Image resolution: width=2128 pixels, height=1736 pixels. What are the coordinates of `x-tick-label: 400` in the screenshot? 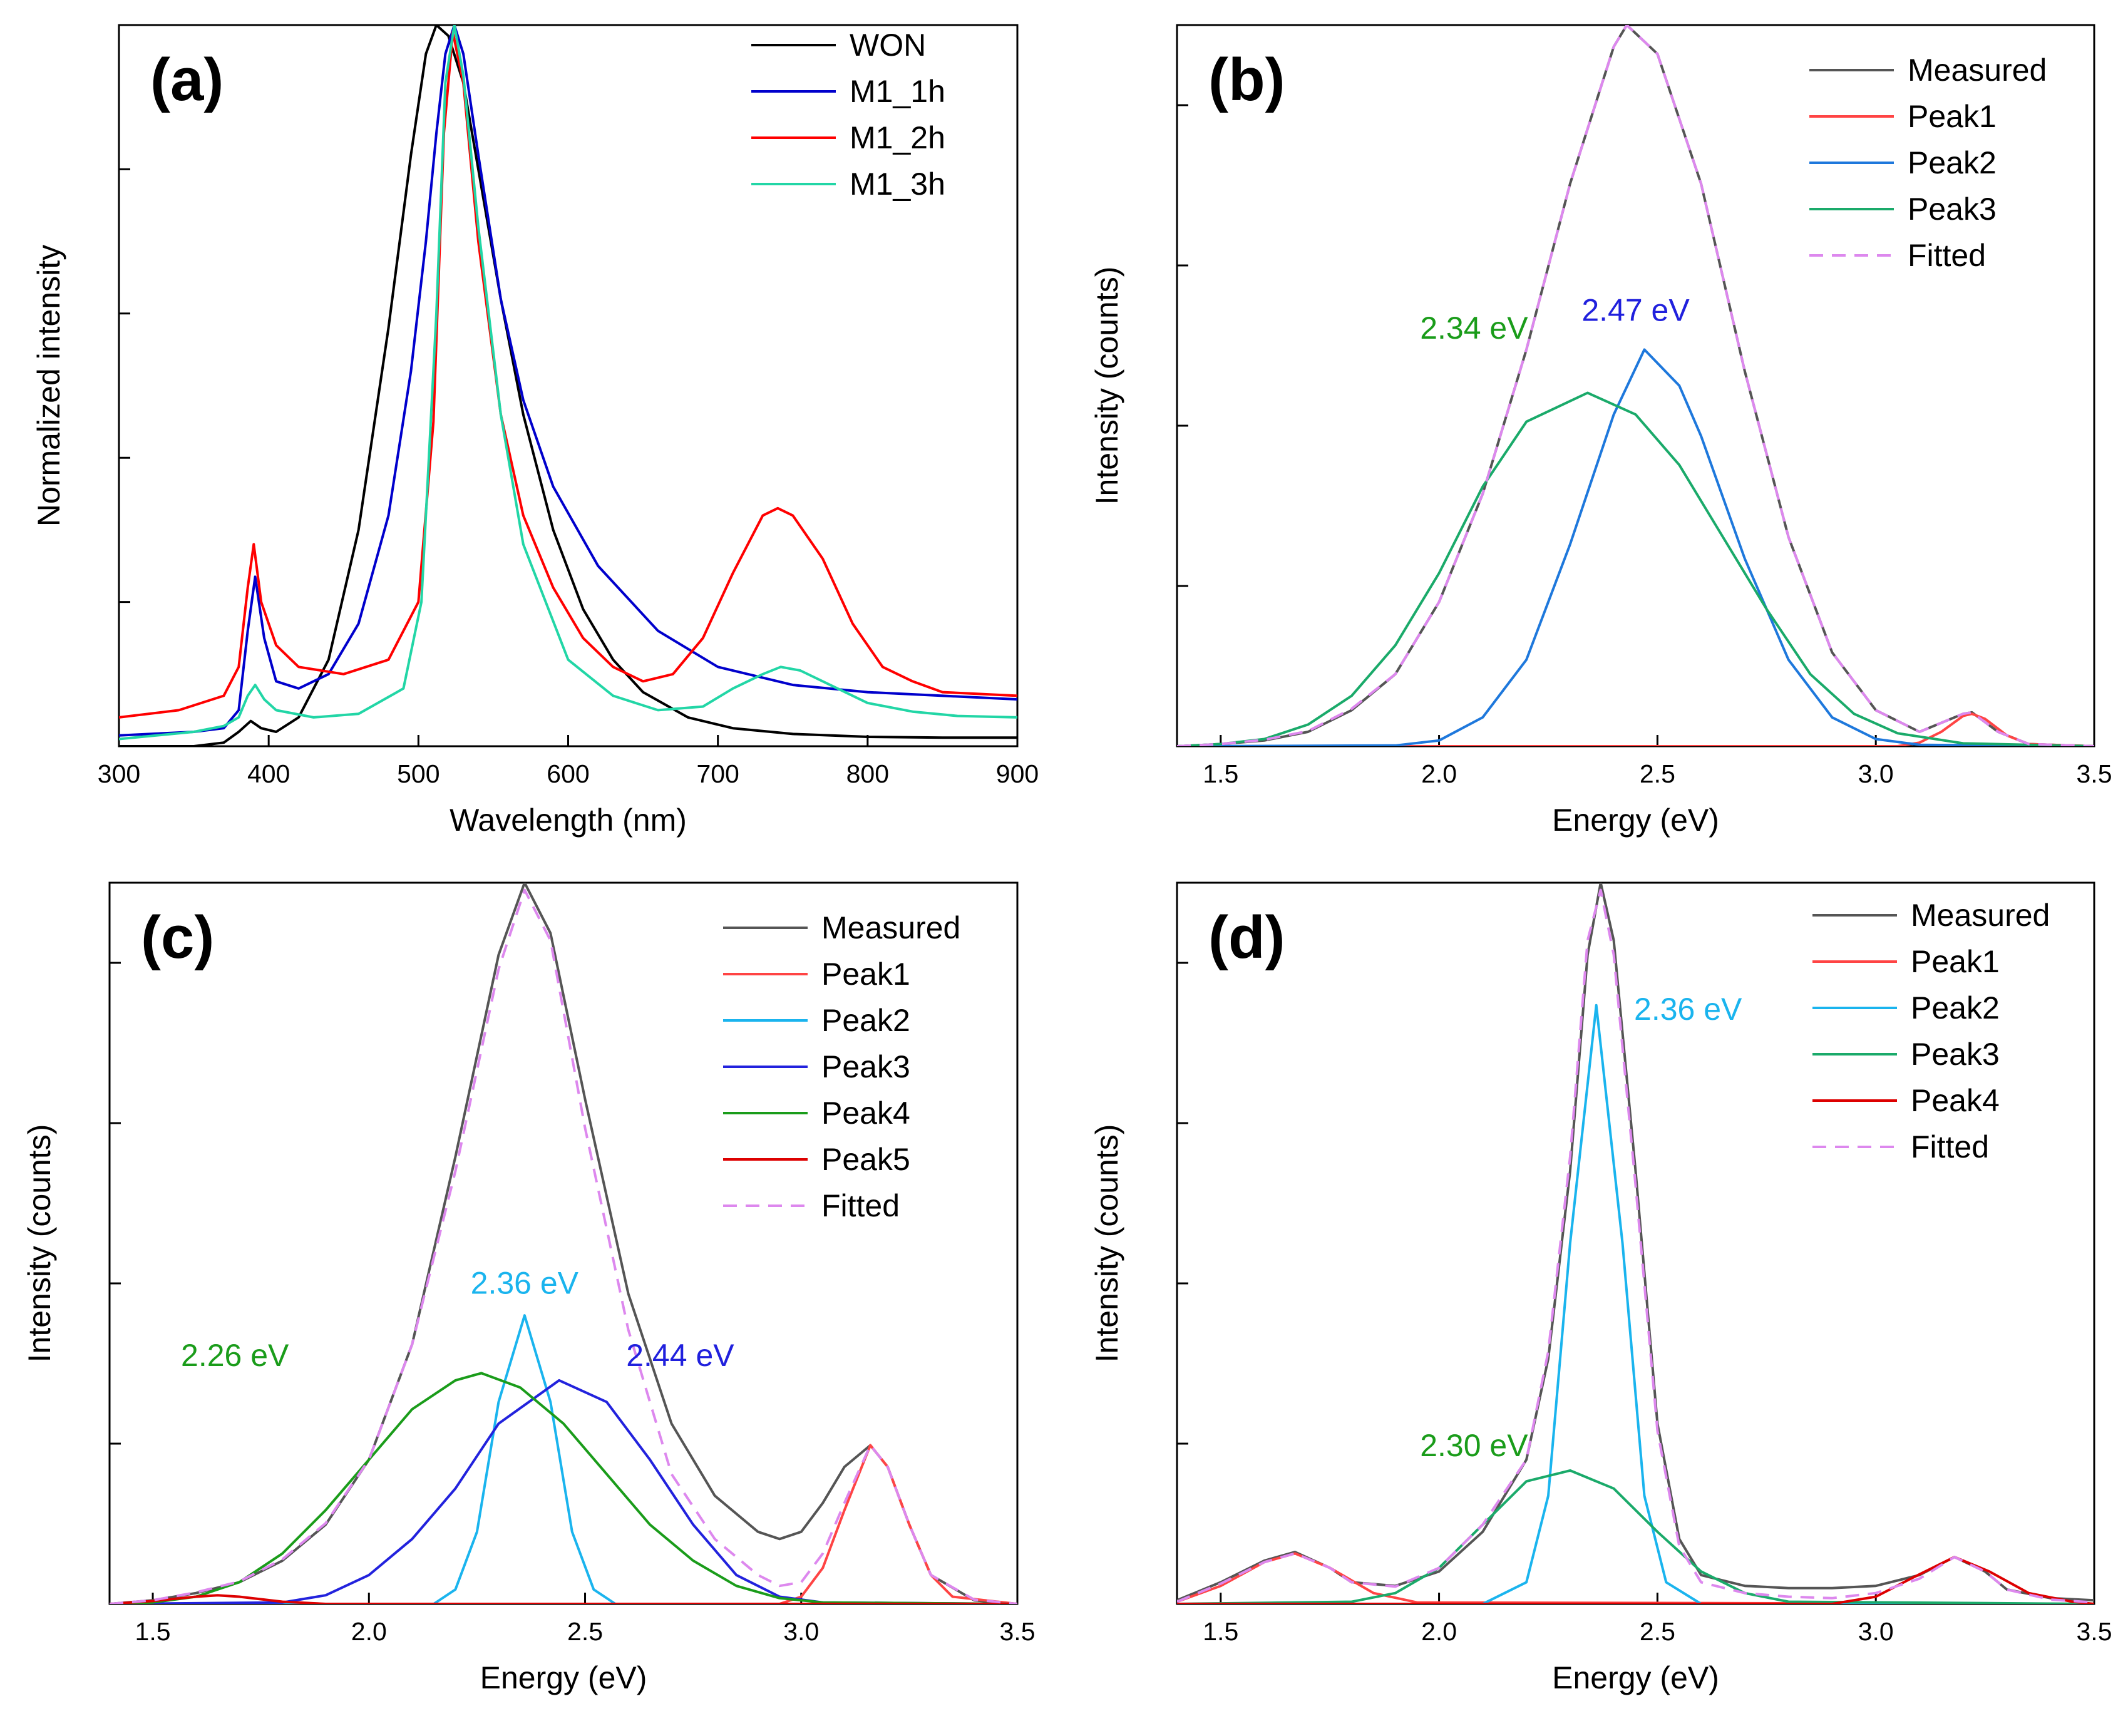 It's located at (268, 773).